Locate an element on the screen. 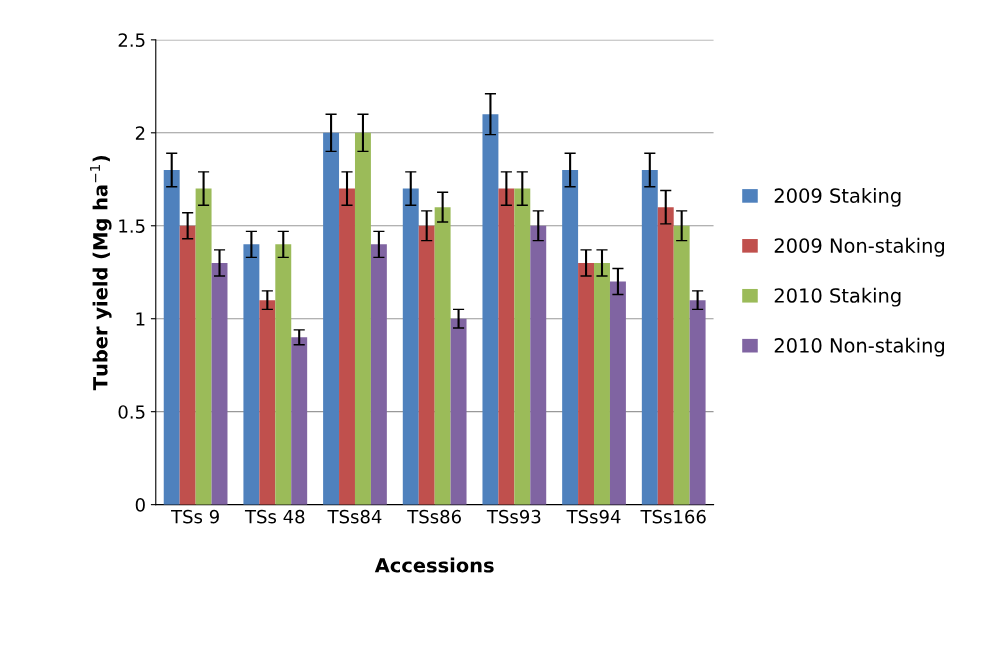 The image size is (1005, 664). legend-label: 2010 Non-staking is located at coordinates (859, 347).